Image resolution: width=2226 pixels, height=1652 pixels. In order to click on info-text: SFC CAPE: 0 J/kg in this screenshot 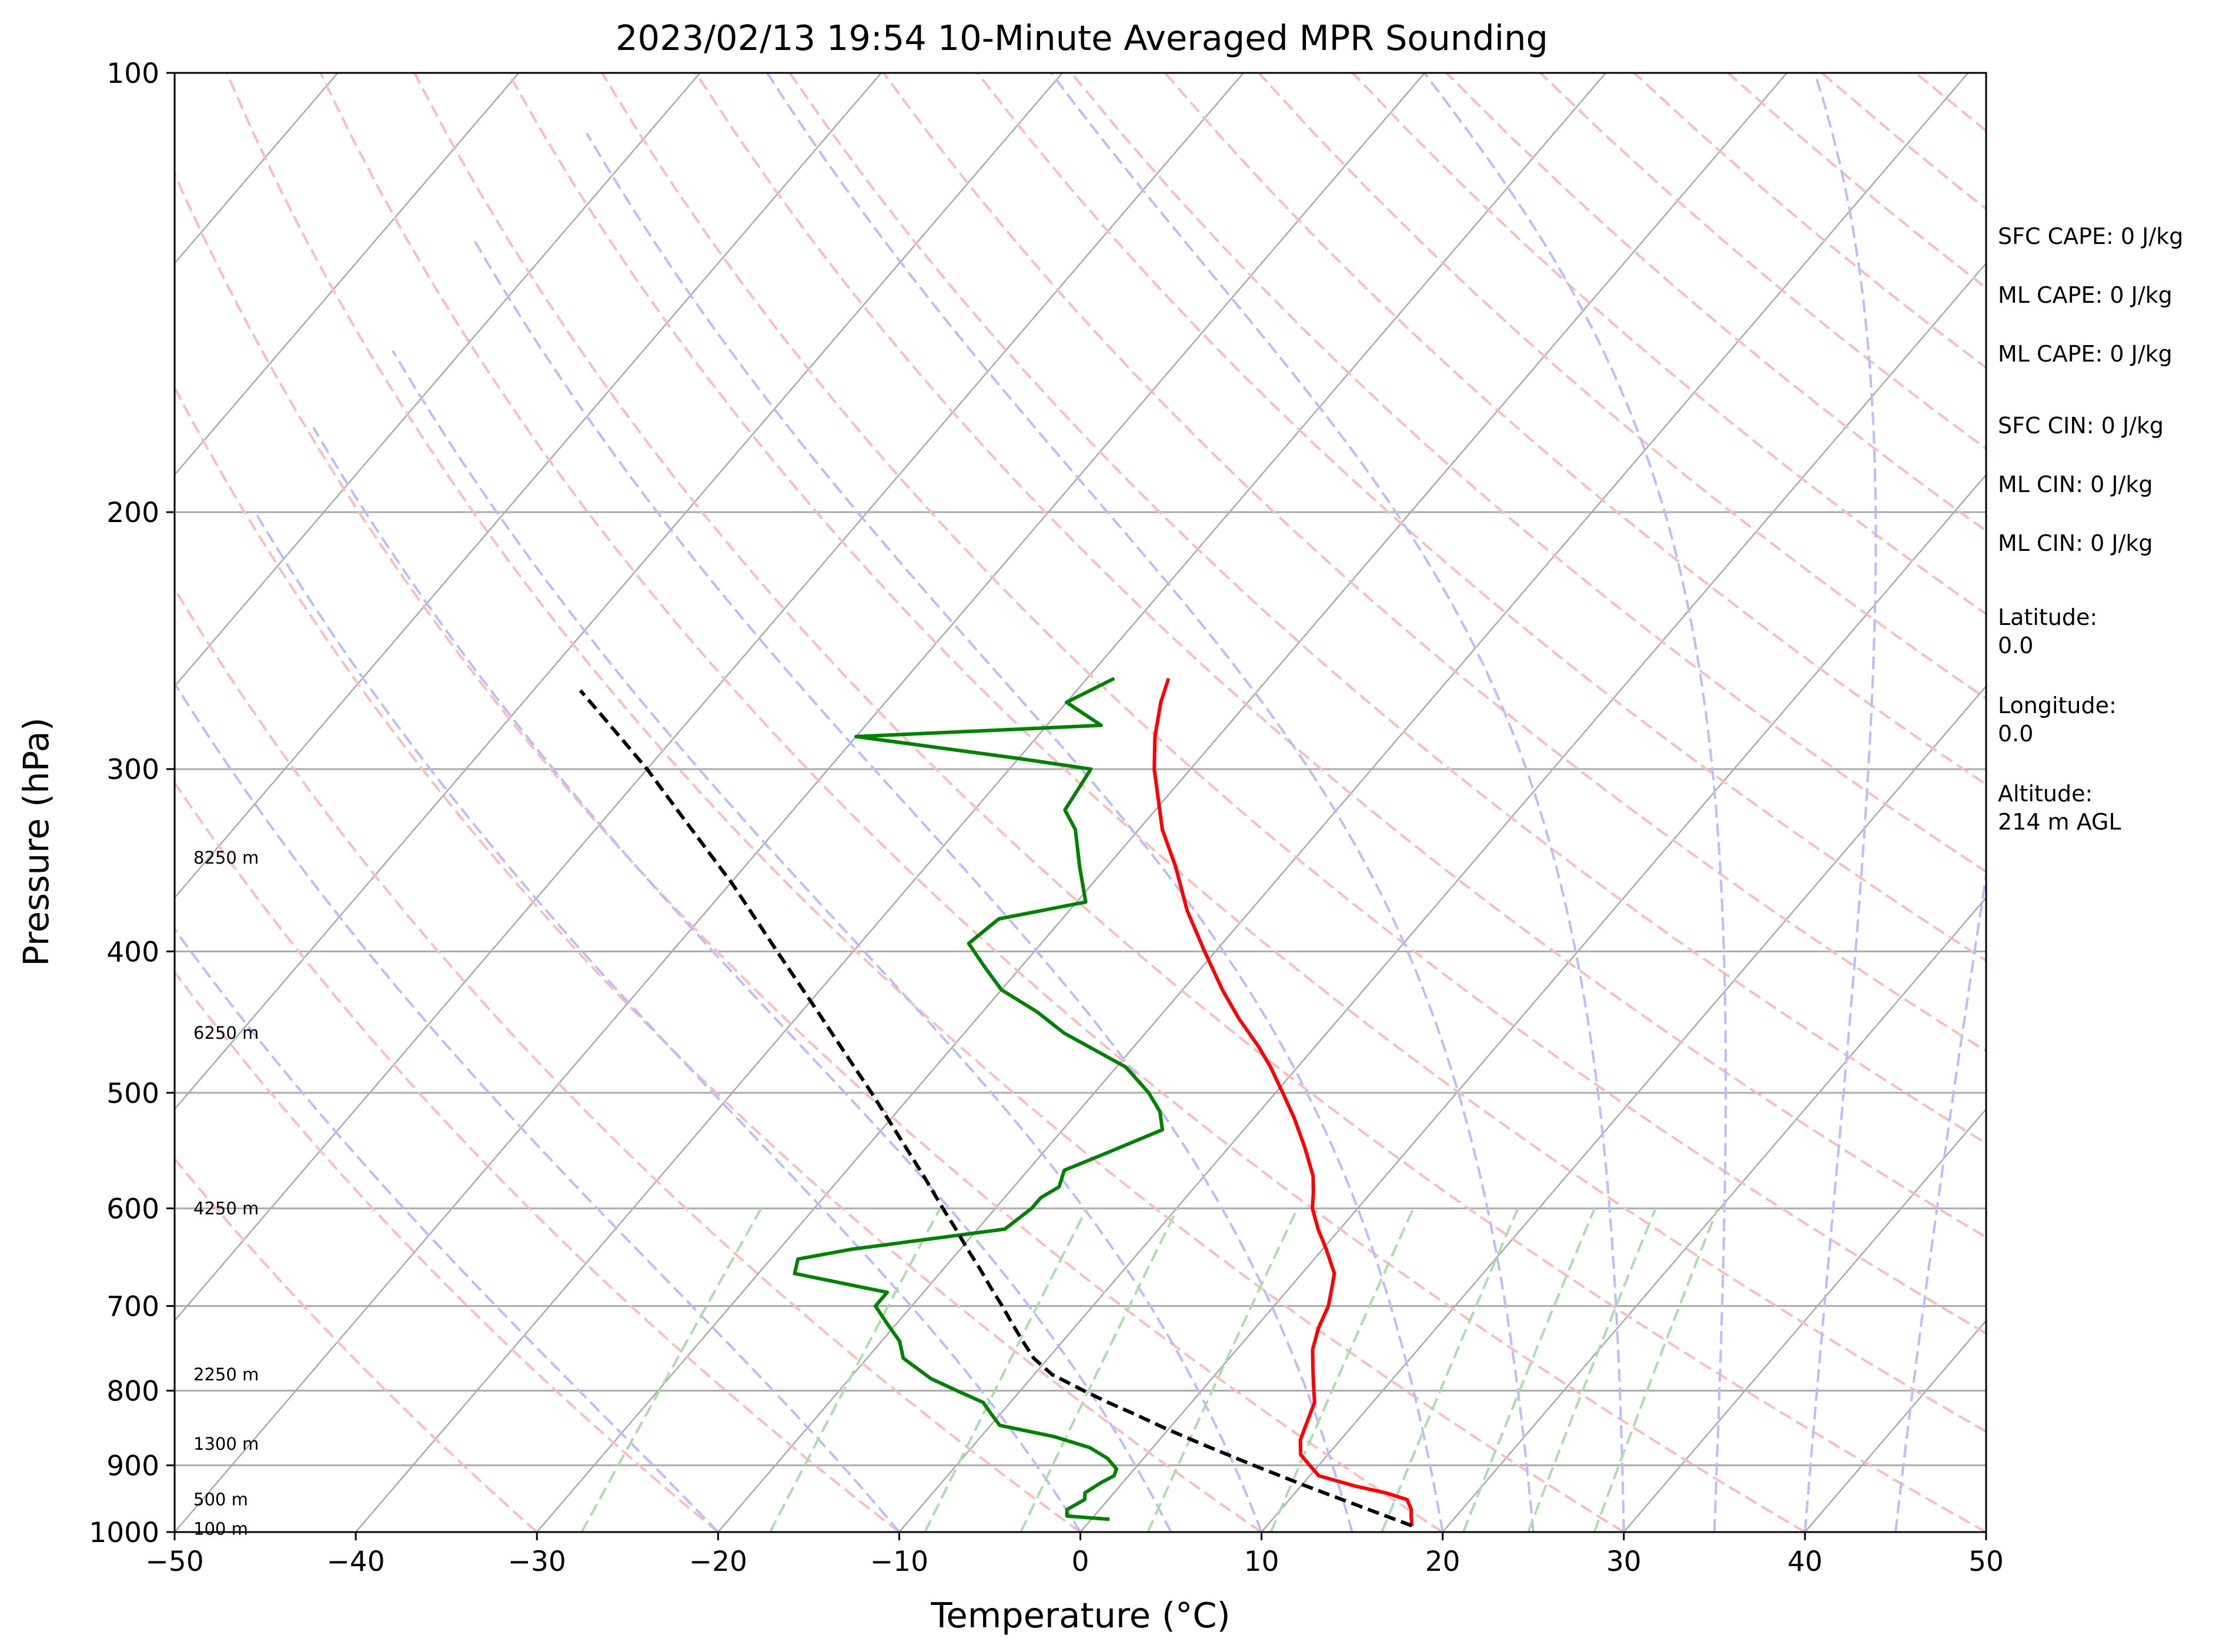, I will do `click(2091, 236)`.